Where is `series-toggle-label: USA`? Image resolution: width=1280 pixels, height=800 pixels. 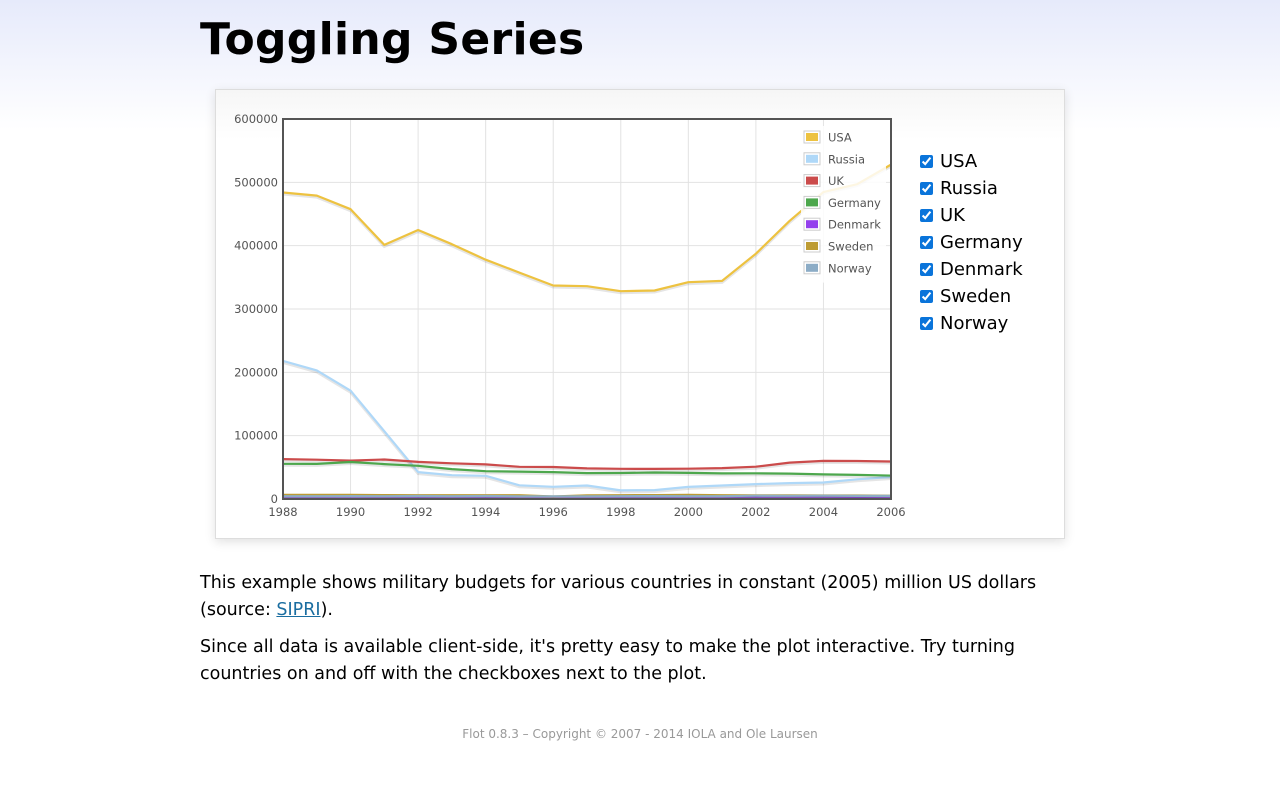 series-toggle-label: USA is located at coordinates (959, 161).